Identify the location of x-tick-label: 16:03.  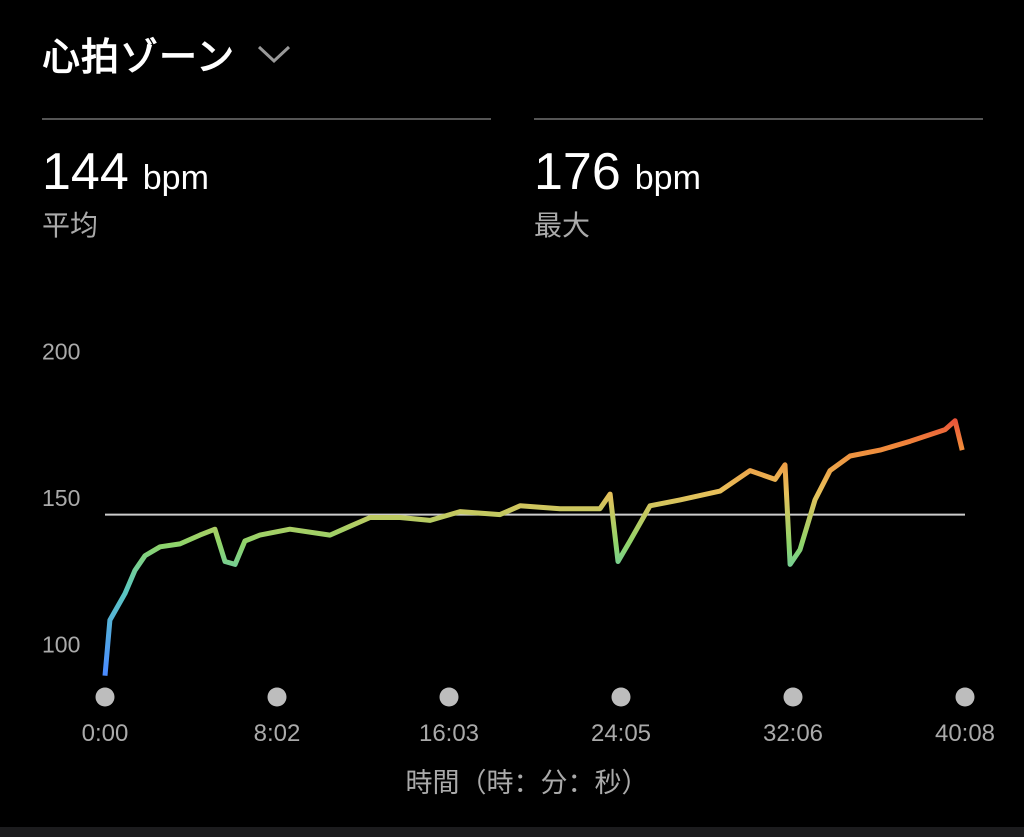
(449, 733).